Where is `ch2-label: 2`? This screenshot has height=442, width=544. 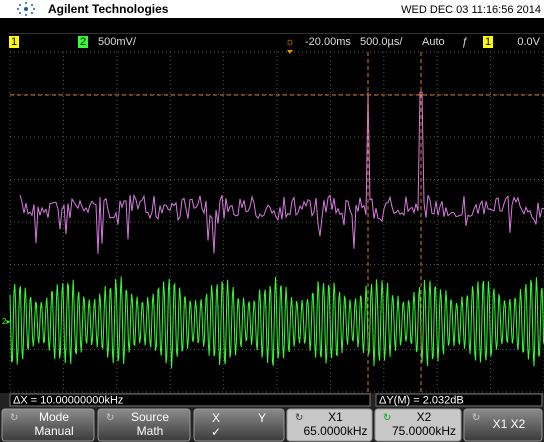 ch2-label: 2 is located at coordinates (83, 42).